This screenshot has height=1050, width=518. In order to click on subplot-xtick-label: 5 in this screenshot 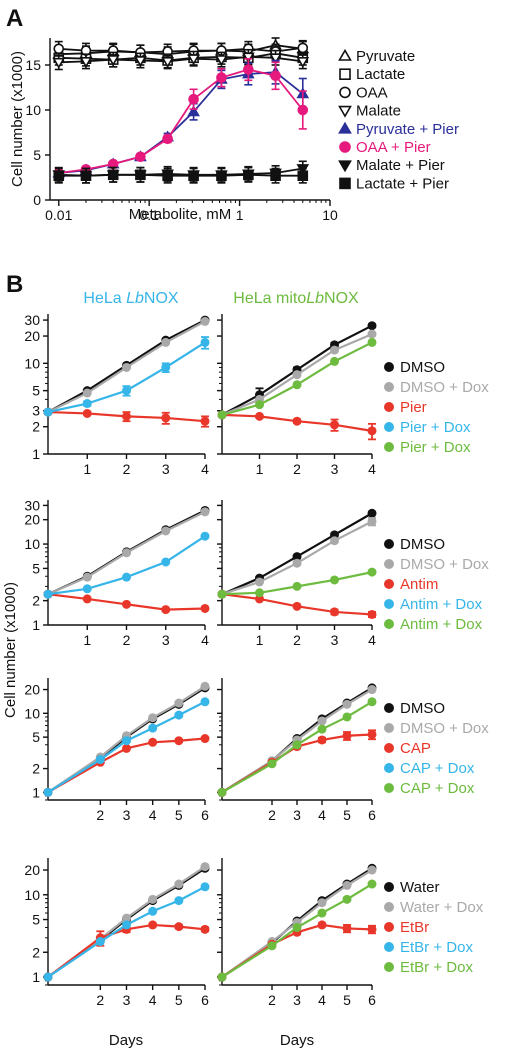, I will do `click(347, 1000)`.